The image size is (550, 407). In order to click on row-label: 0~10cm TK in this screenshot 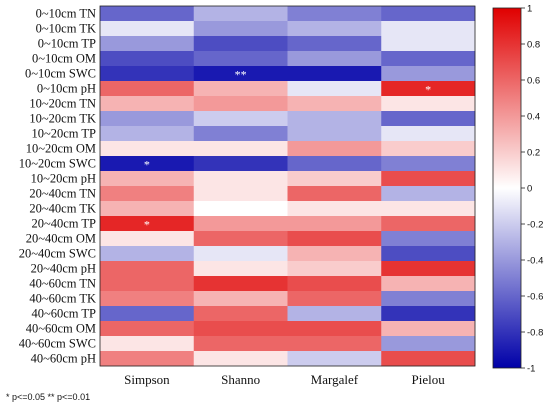, I will do `click(66, 29)`.